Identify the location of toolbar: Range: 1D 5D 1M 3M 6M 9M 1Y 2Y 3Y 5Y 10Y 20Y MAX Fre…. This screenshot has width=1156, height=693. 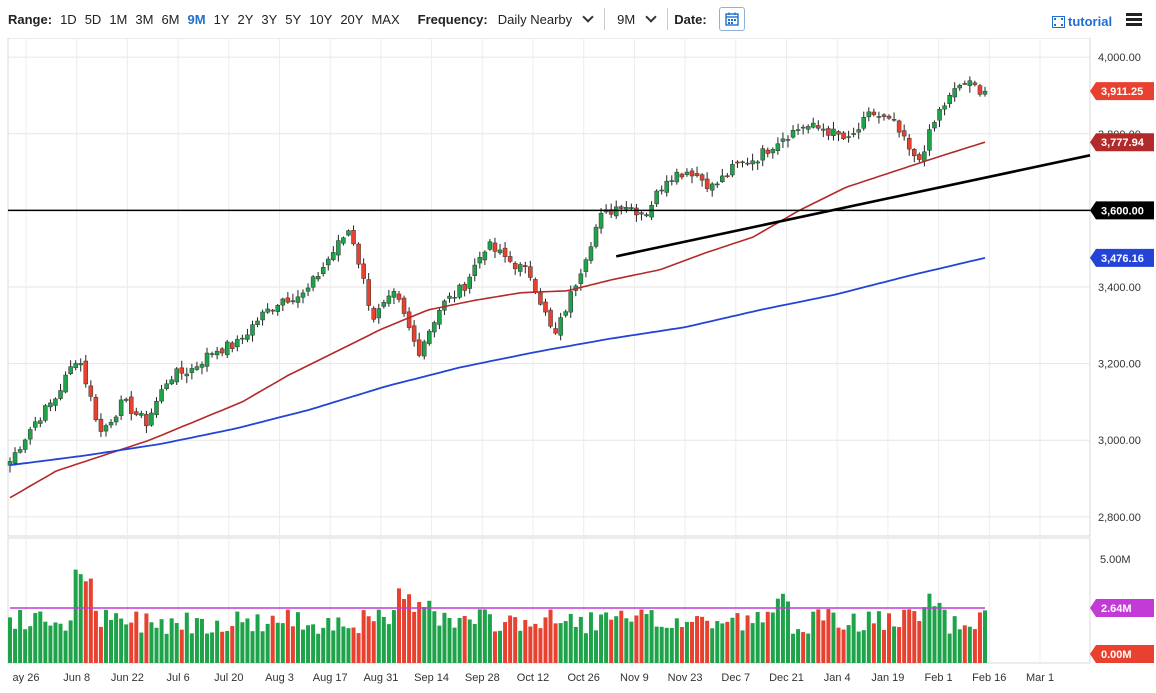
(578, 19).